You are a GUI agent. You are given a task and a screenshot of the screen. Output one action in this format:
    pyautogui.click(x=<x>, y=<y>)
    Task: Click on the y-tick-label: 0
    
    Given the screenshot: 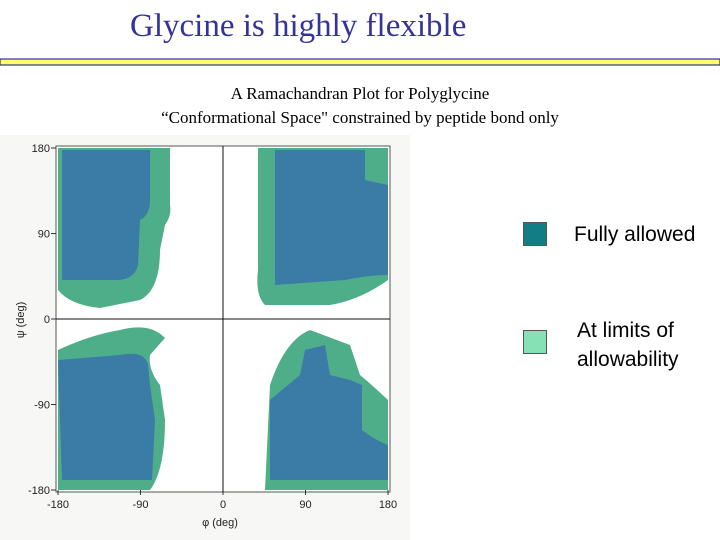 What is the action you would take?
    pyautogui.click(x=47, y=320)
    